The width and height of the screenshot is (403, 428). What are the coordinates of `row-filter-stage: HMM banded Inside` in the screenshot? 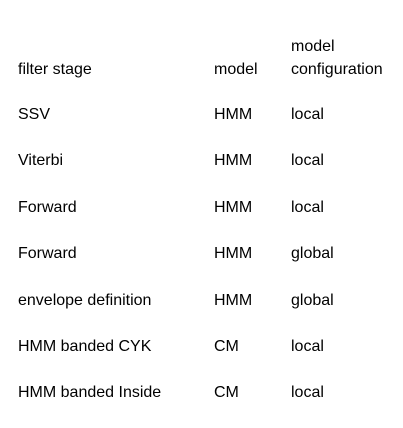 It's located at (90, 393).